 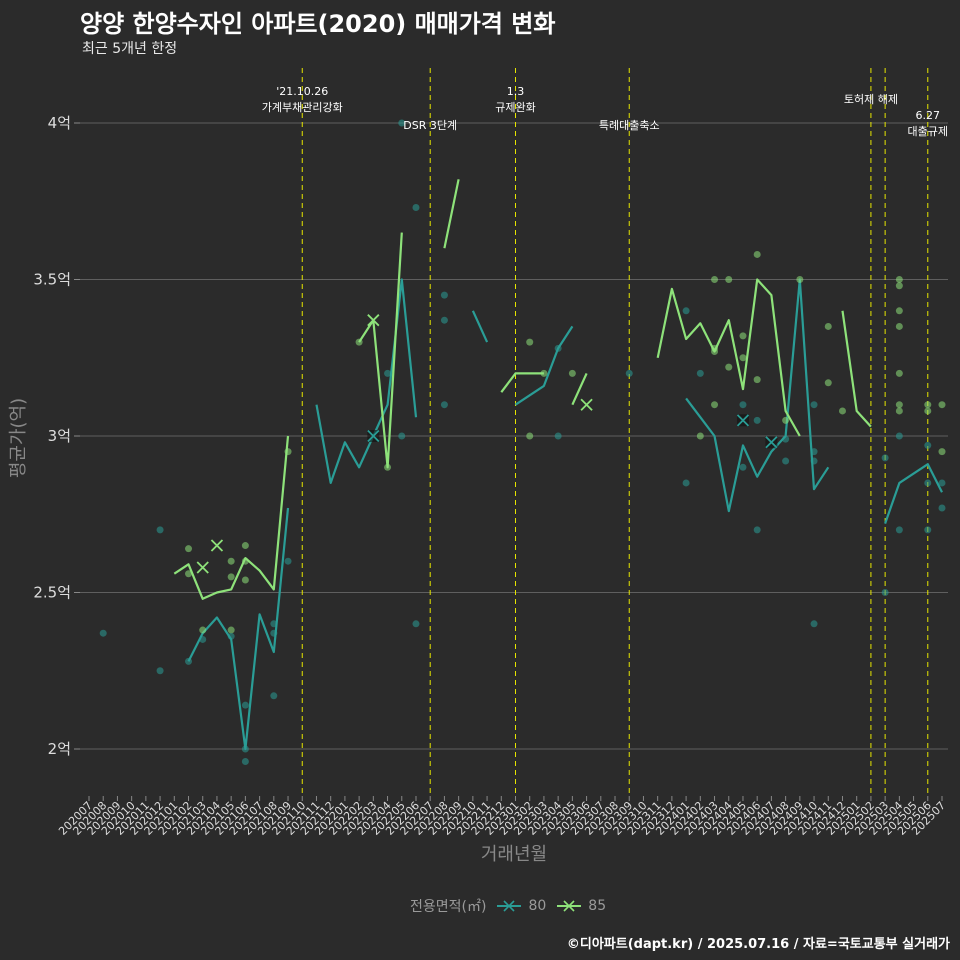 What do you see at coordinates (928, 131) in the screenshot?
I see `event-label: 대출규제` at bounding box center [928, 131].